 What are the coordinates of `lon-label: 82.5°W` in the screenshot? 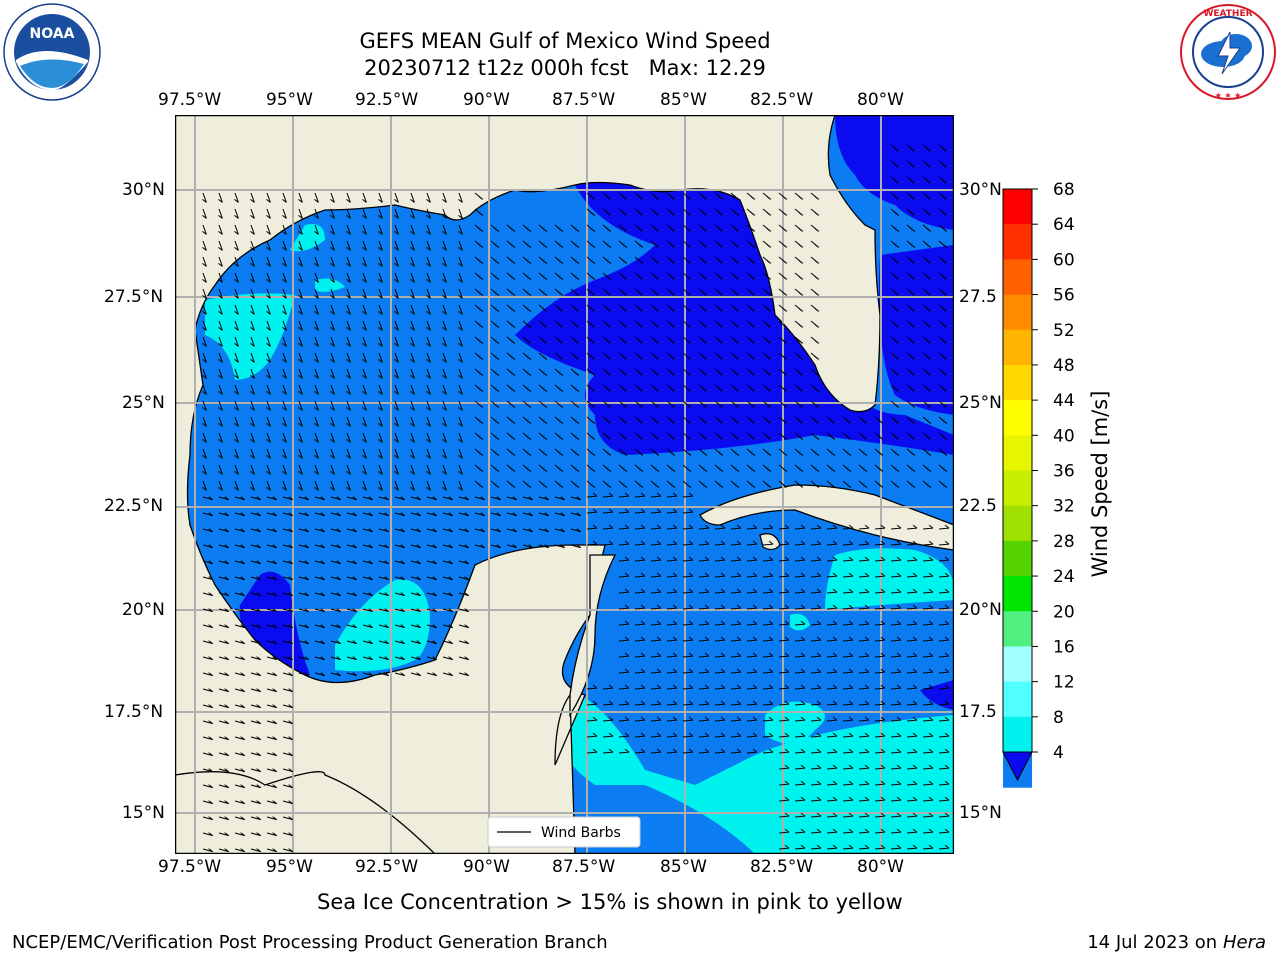 It's located at (782, 100).